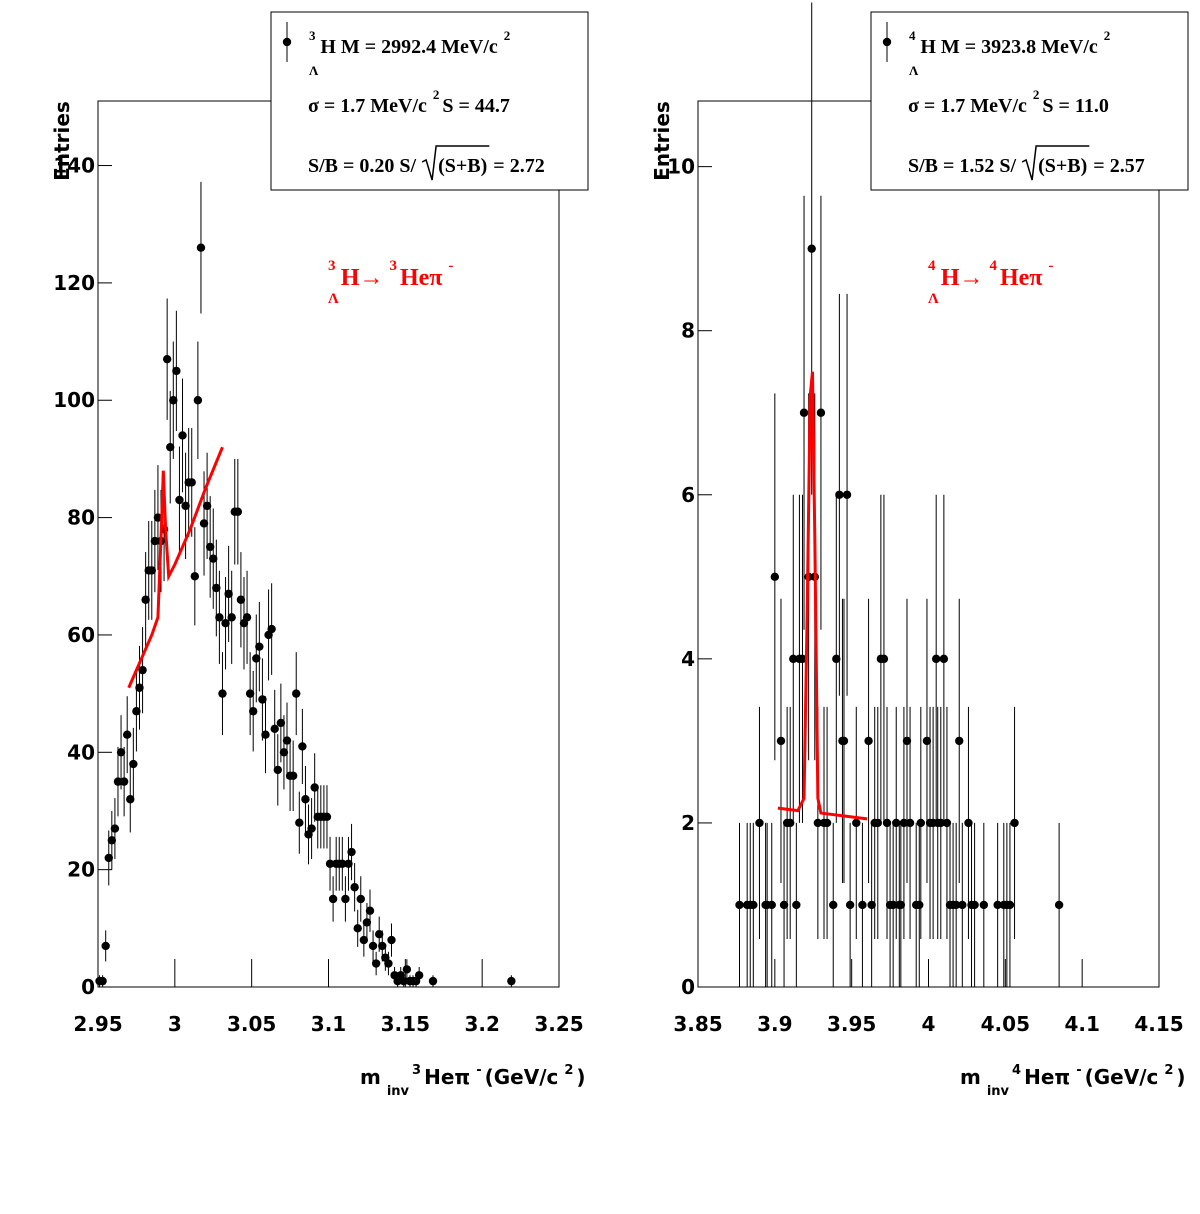  I want to click on y-tick-label: 2, so click(688, 823).